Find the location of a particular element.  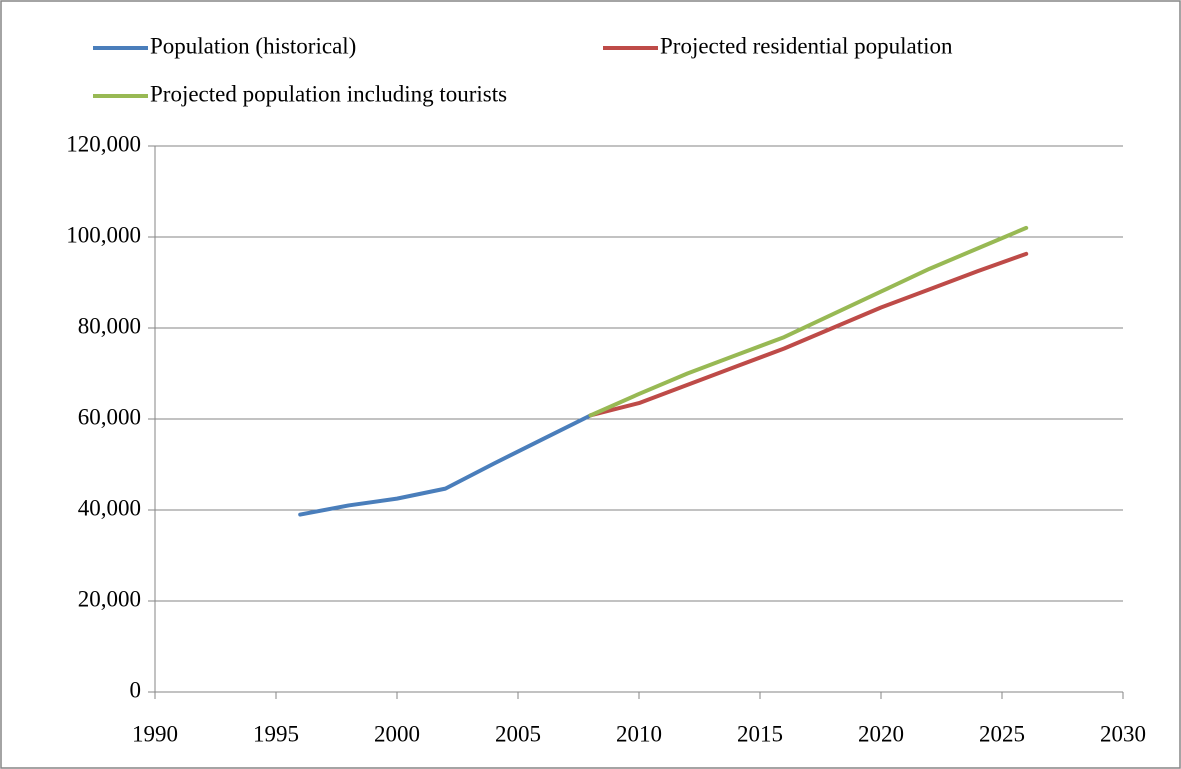

x-tick-label: 2030 is located at coordinates (1123, 733).